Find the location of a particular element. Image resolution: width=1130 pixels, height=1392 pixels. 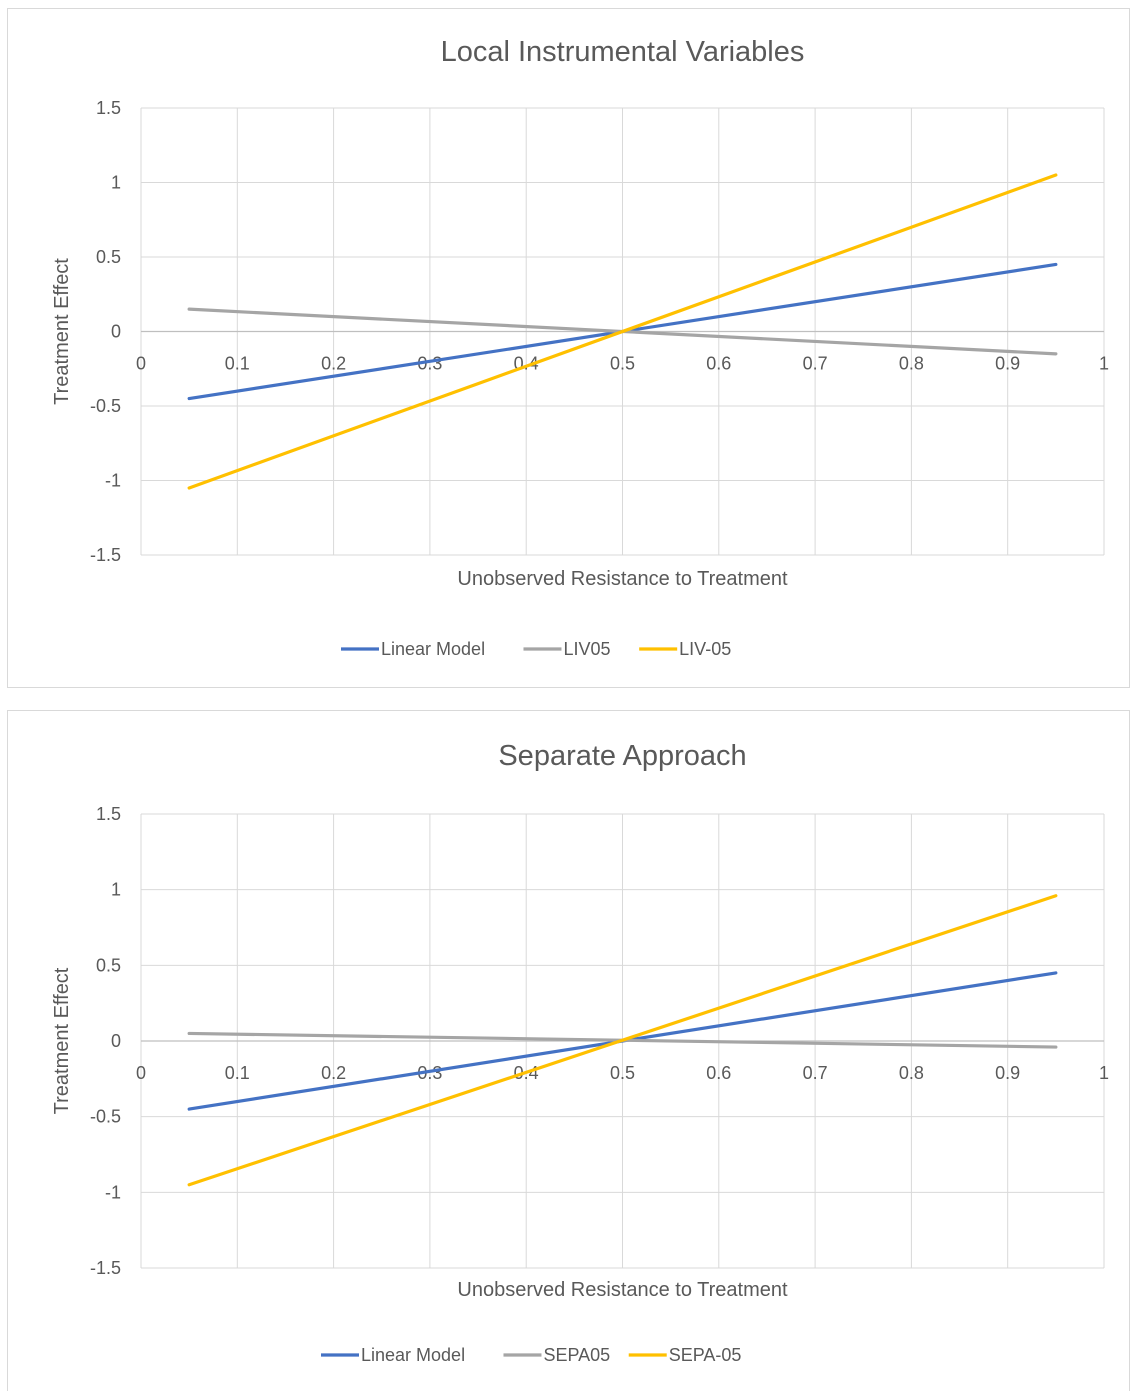

chart-title: Local Instrumental Variables is located at coordinates (623, 52).